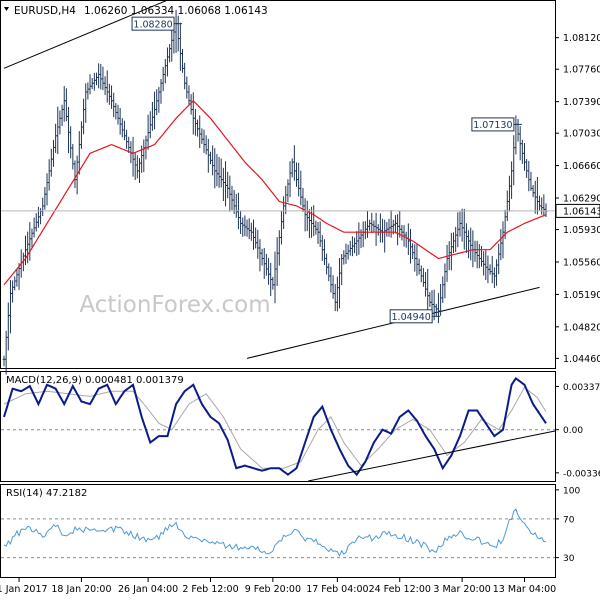 This screenshot has width=600, height=604. Describe the element at coordinates (24, 589) in the screenshot. I see `time-tick-label: 11 Jan 2017` at that location.